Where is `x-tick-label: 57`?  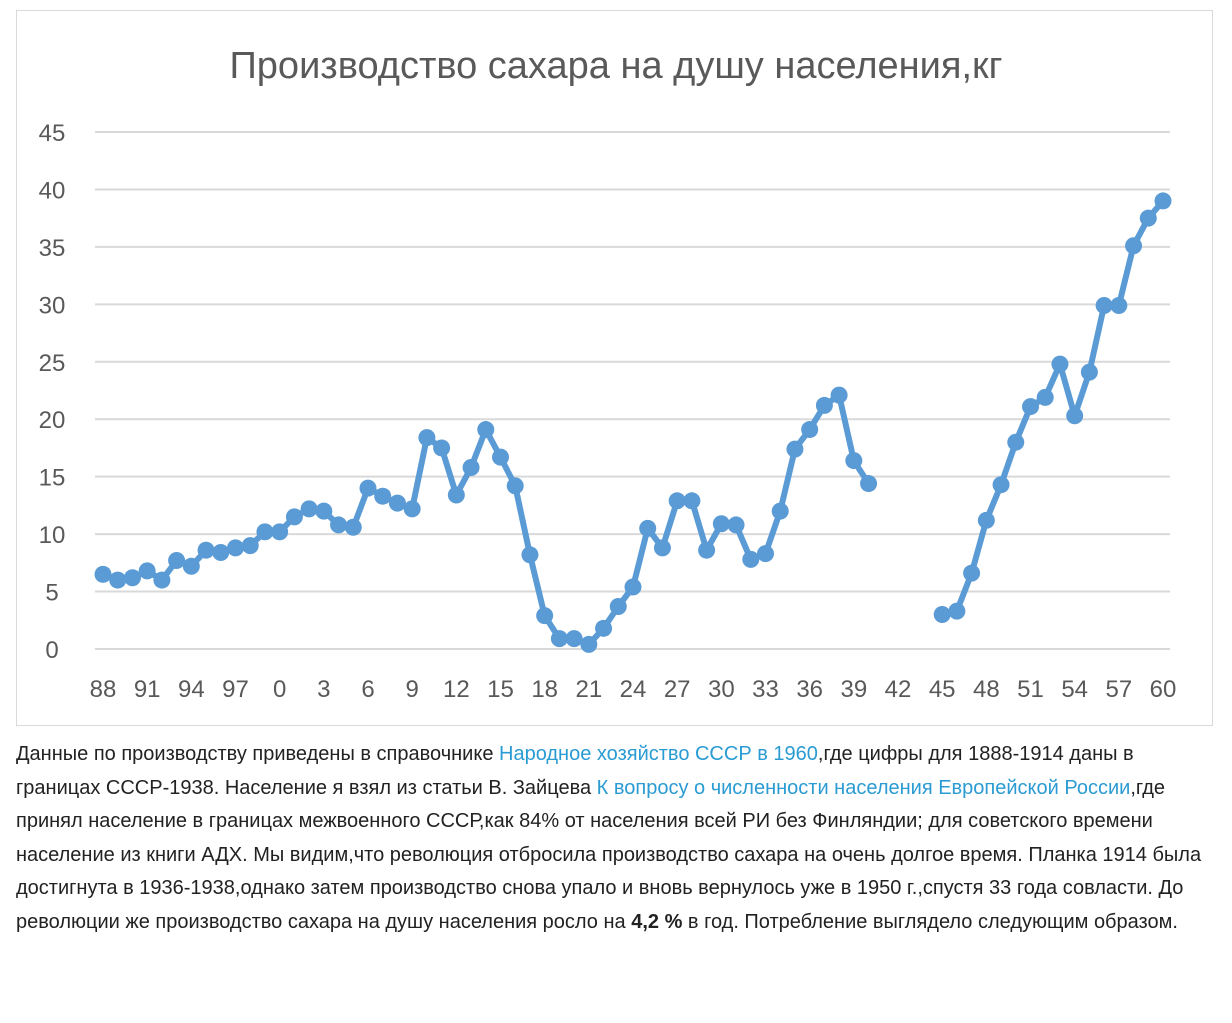 x-tick-label: 57 is located at coordinates (1118, 689).